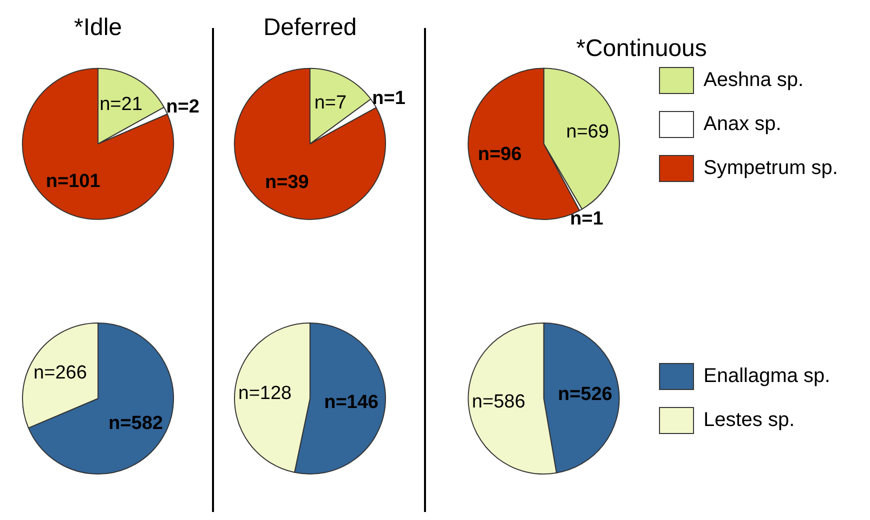 The image size is (870, 520). What do you see at coordinates (73, 181) in the screenshot?
I see `data-label: n=101` at bounding box center [73, 181].